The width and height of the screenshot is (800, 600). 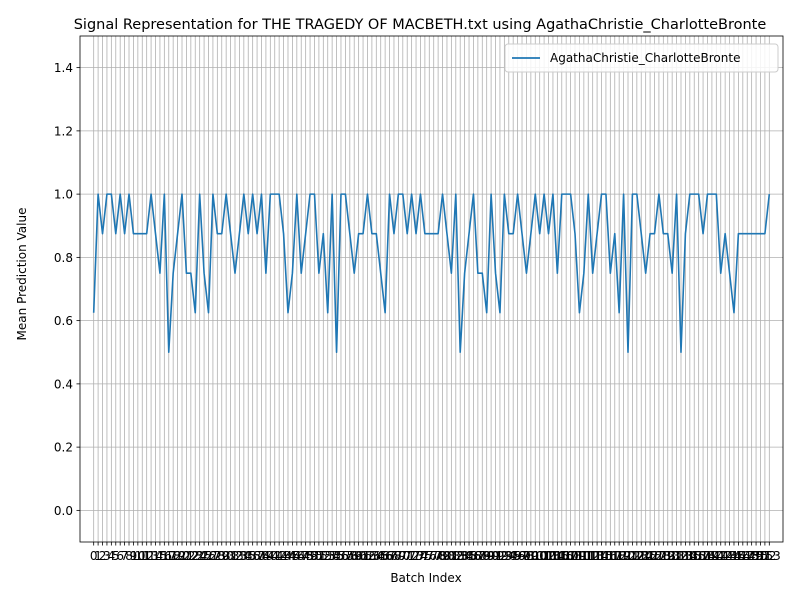 I want to click on x-tick-label: 71, so click(x=407, y=556).